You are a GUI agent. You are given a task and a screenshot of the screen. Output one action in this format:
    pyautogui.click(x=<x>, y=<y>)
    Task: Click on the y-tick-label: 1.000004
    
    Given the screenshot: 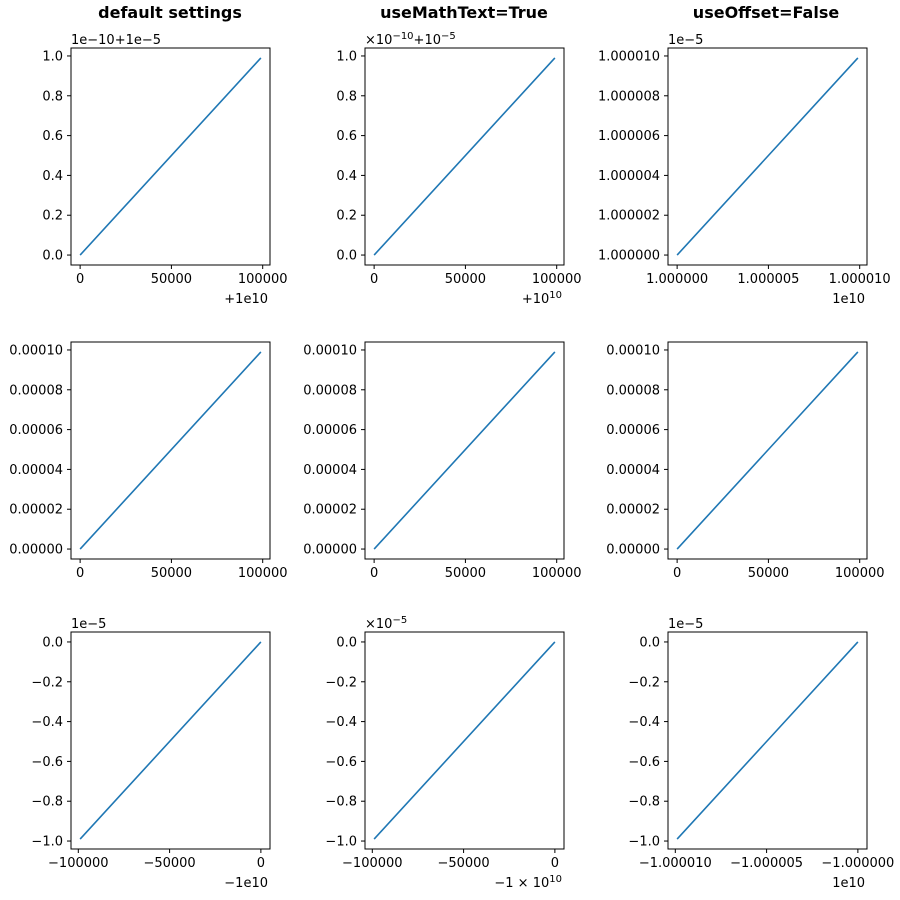 What is the action you would take?
    pyautogui.click(x=629, y=176)
    